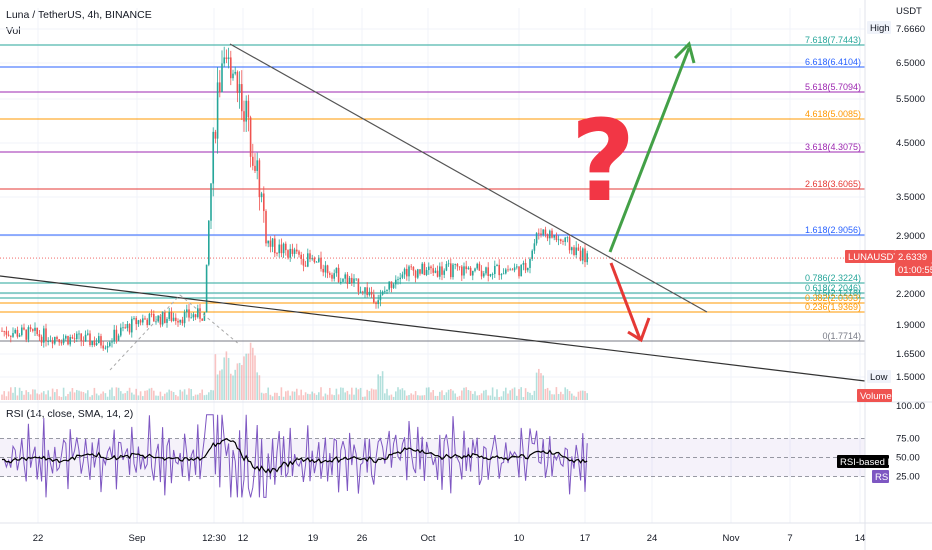 The width and height of the screenshot is (932, 550). What do you see at coordinates (910, 197) in the screenshot?
I see `price-tick-label: 3.5000` at bounding box center [910, 197].